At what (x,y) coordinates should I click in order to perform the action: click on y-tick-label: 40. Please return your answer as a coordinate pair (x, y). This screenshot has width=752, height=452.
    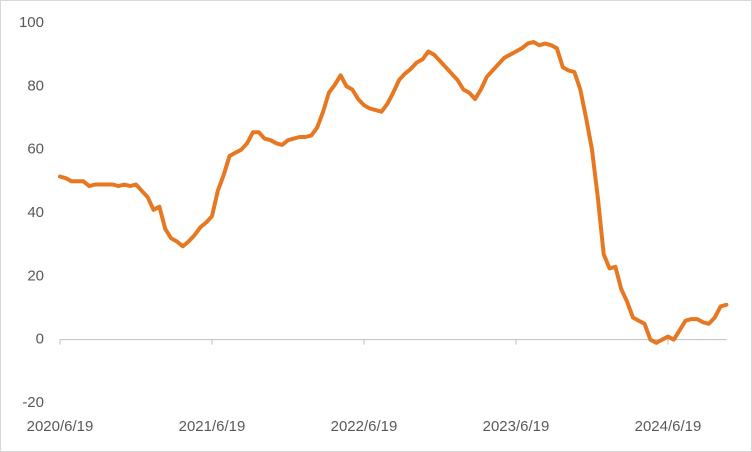
    Looking at the image, I should click on (35, 212).